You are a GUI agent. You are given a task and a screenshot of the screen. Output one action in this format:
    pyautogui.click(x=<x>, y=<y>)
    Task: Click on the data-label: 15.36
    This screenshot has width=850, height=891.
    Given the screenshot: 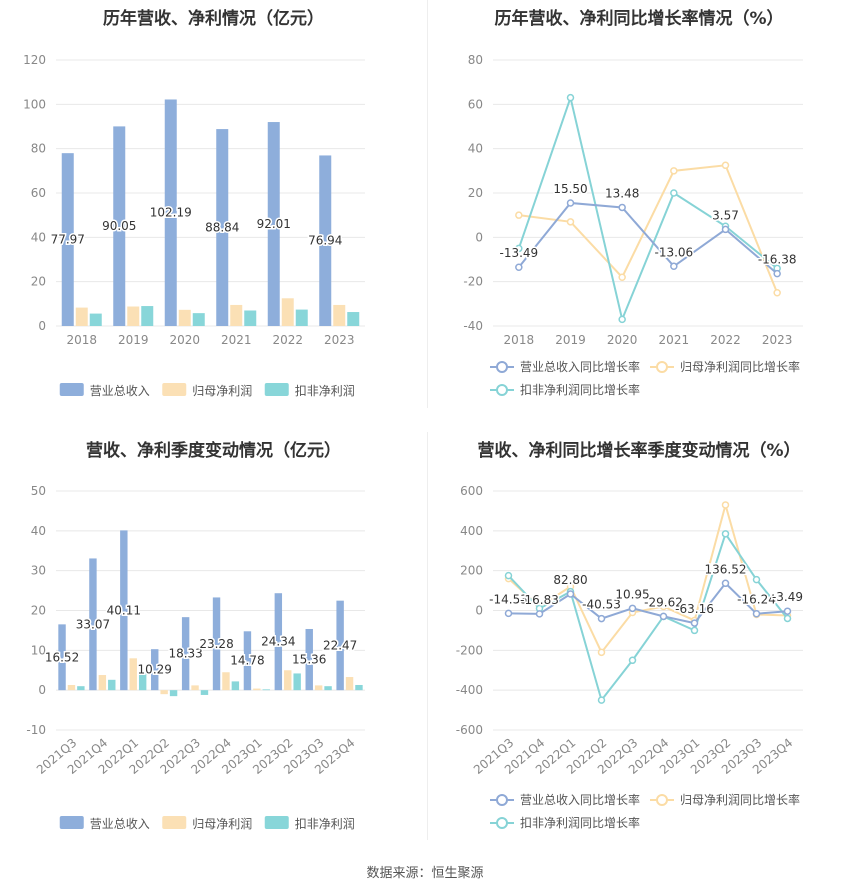 What is the action you would take?
    pyautogui.click(x=309, y=660)
    